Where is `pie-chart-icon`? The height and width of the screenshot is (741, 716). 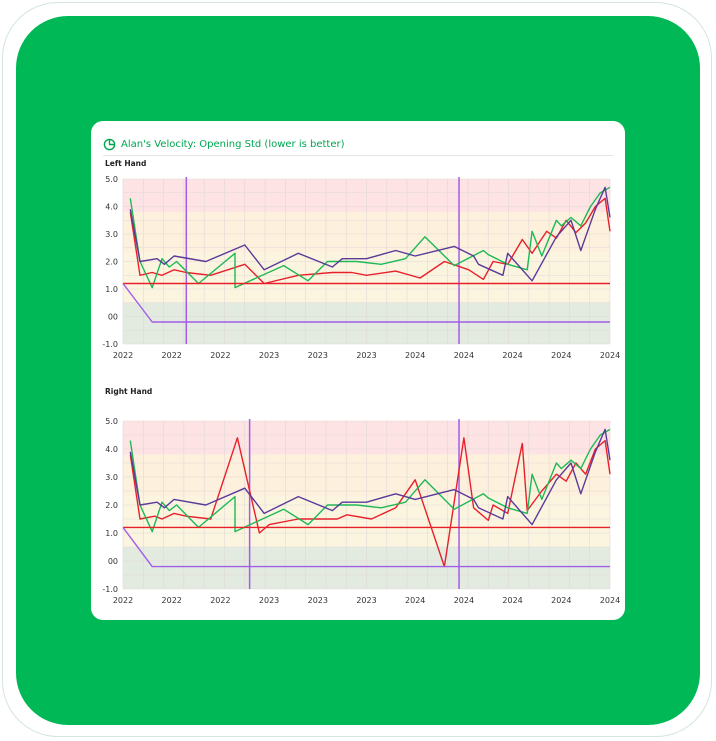
pie-chart-icon is located at coordinates (109, 144).